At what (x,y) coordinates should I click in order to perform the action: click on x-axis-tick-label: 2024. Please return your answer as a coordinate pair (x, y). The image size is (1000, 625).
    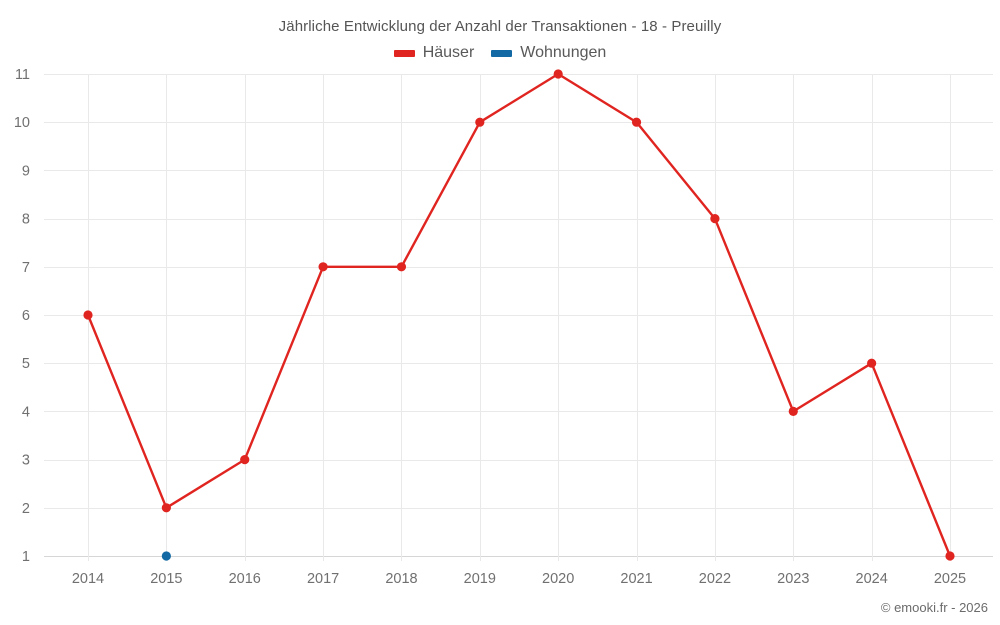
    Looking at the image, I should click on (872, 579).